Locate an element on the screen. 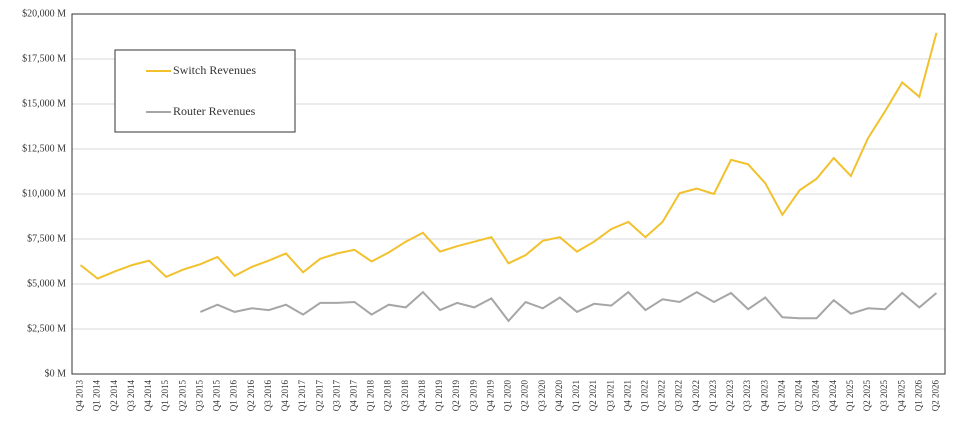 Image resolution: width=960 pixels, height=429 pixels. x-tick-label: Q3 2020 is located at coordinates (542, 396).